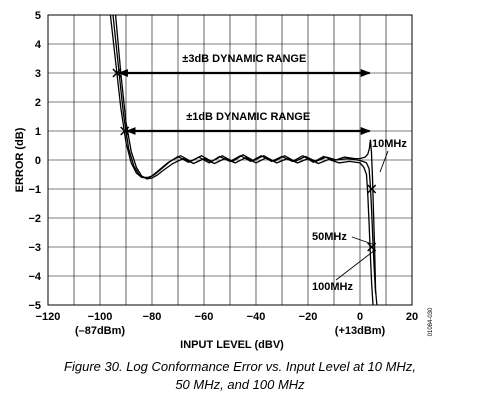 Image resolution: width=480 pixels, height=406 pixels. What do you see at coordinates (38, 103) in the screenshot?
I see `y-tick-label: 2` at bounding box center [38, 103].